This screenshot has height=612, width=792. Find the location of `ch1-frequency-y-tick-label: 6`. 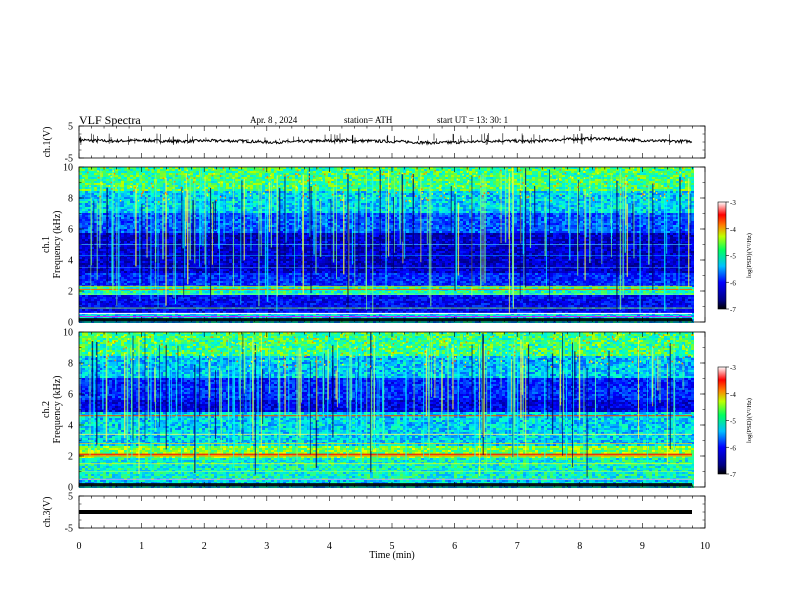

ch1-frequency-y-tick-label: 6 is located at coordinates (70, 230).